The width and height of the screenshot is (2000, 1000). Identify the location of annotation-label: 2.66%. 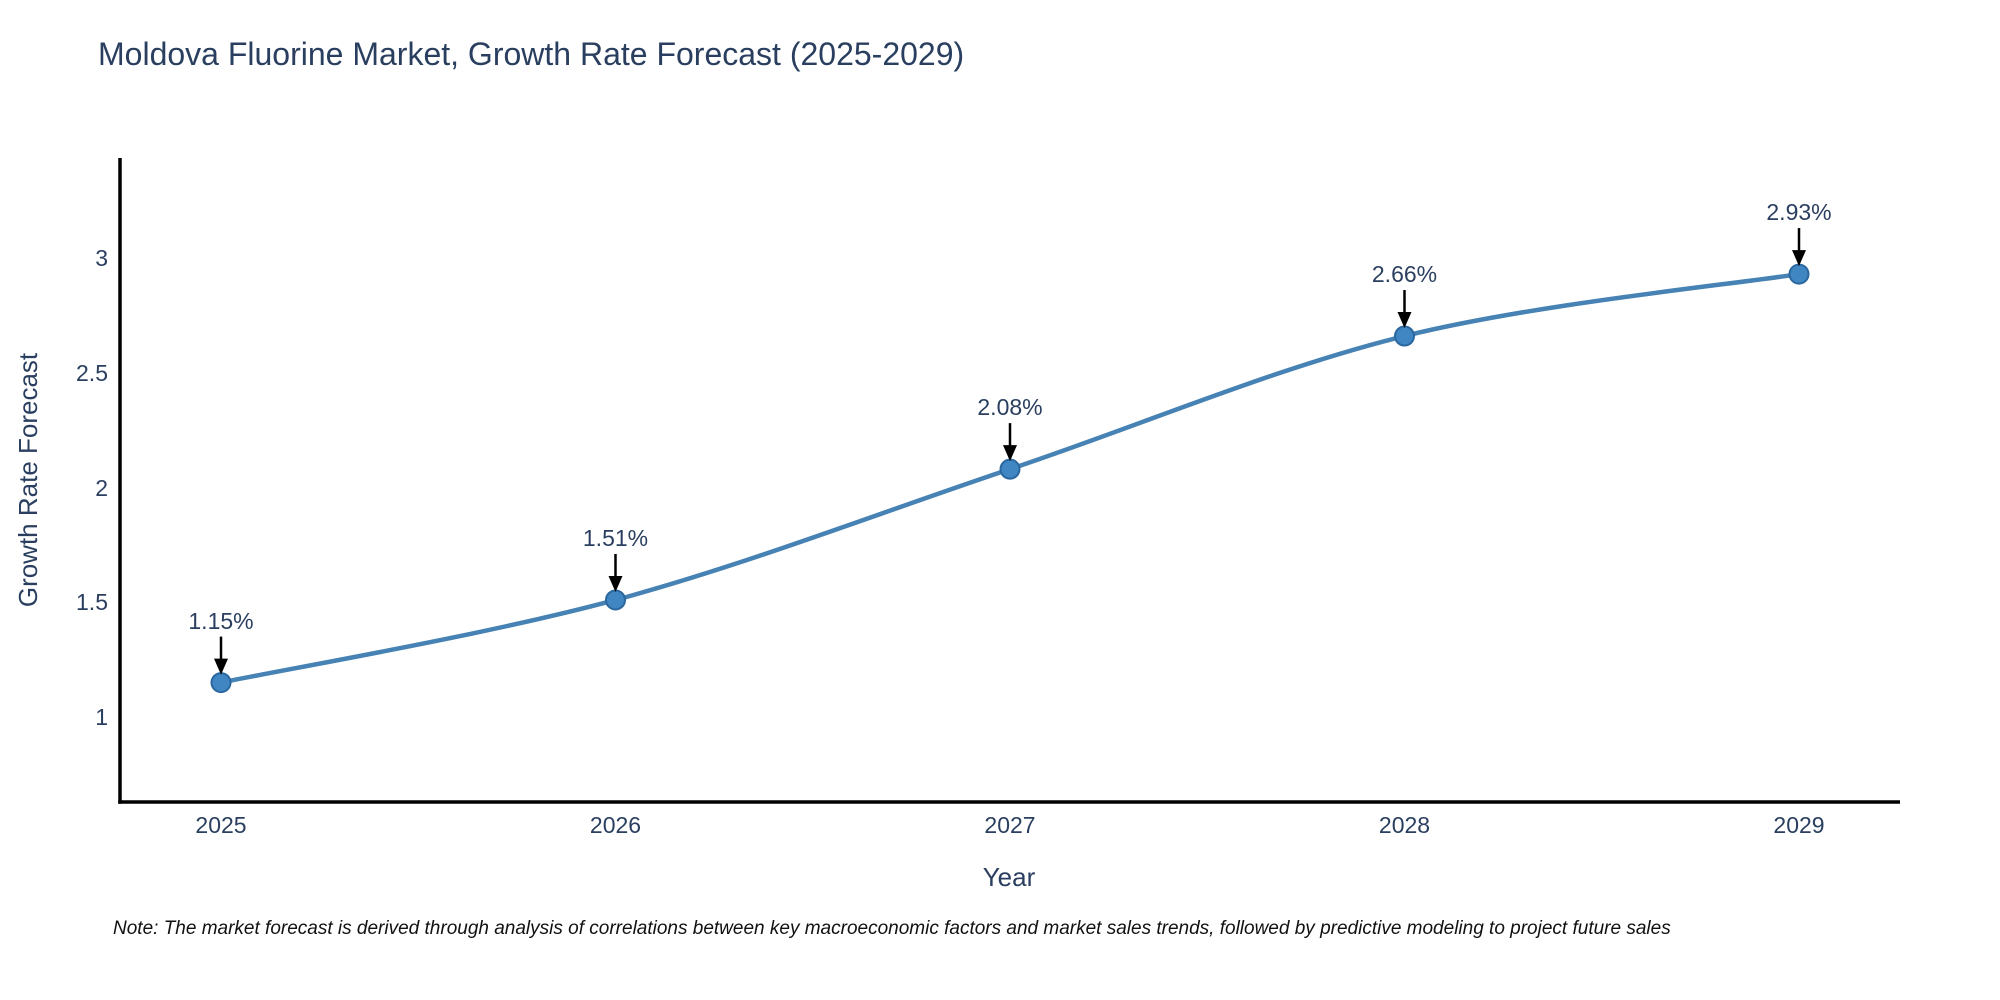
(1404, 274).